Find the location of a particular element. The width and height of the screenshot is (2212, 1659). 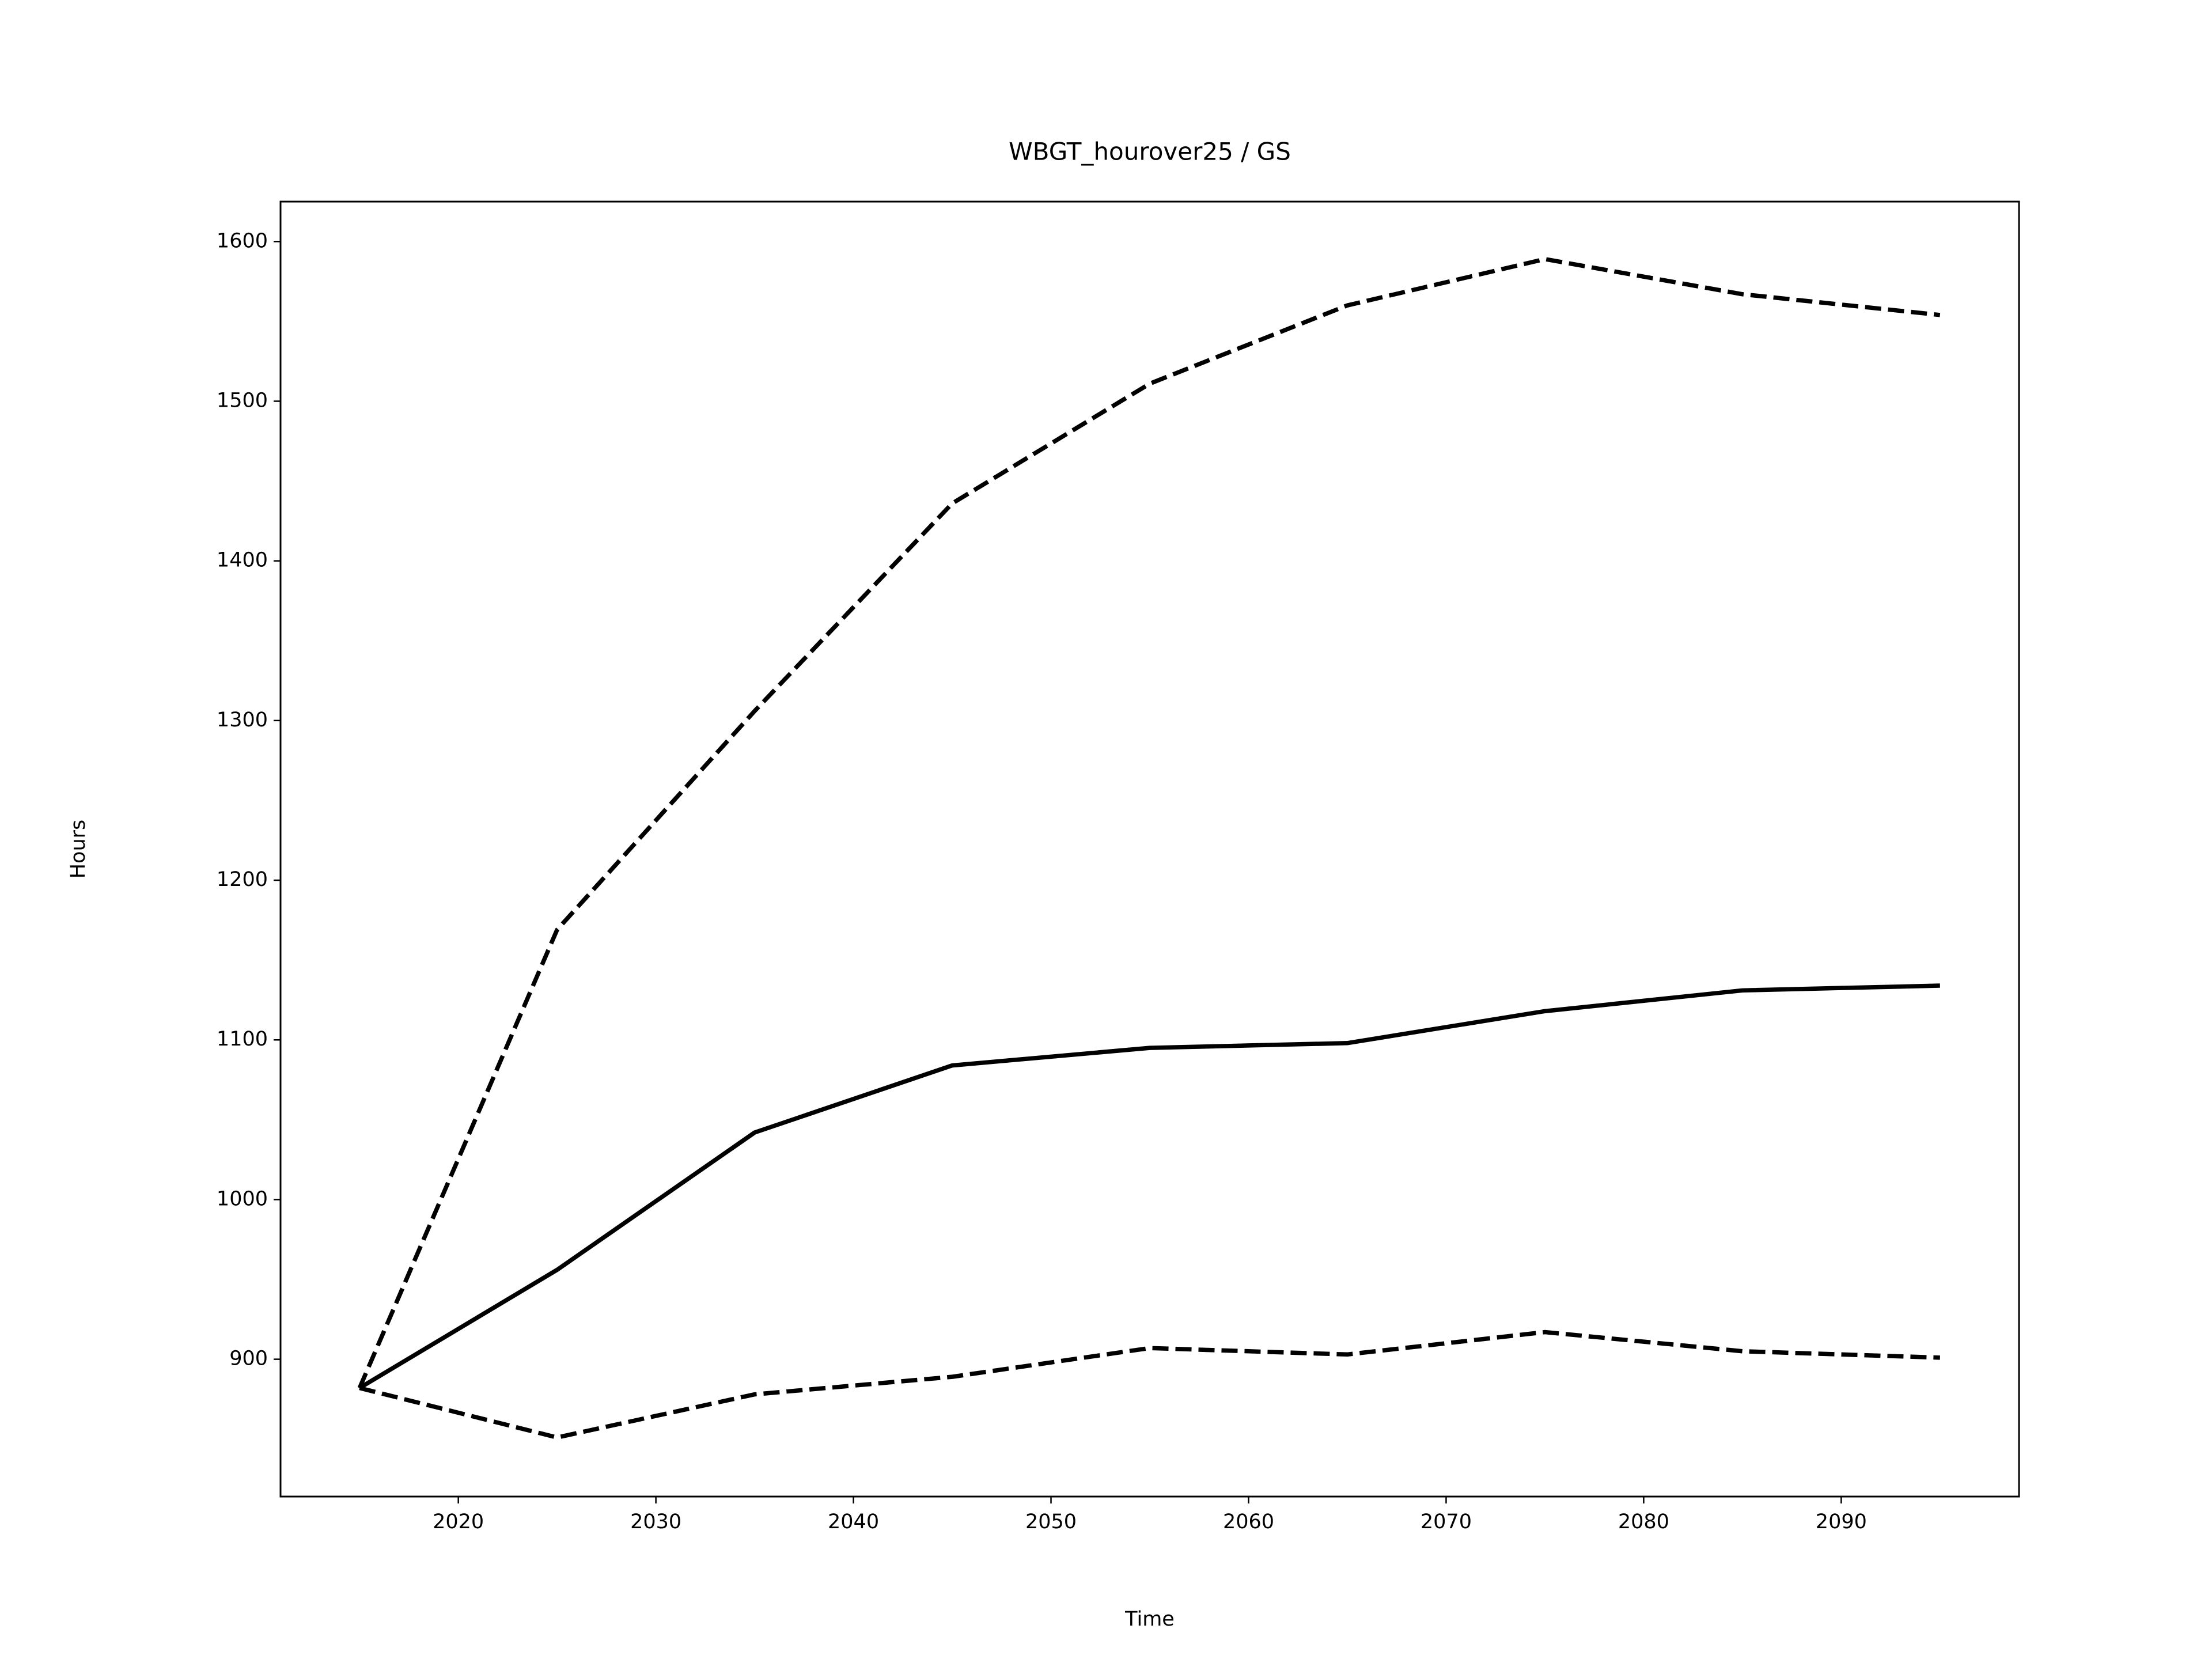

y-tick-label: 1000 is located at coordinates (242, 1198).